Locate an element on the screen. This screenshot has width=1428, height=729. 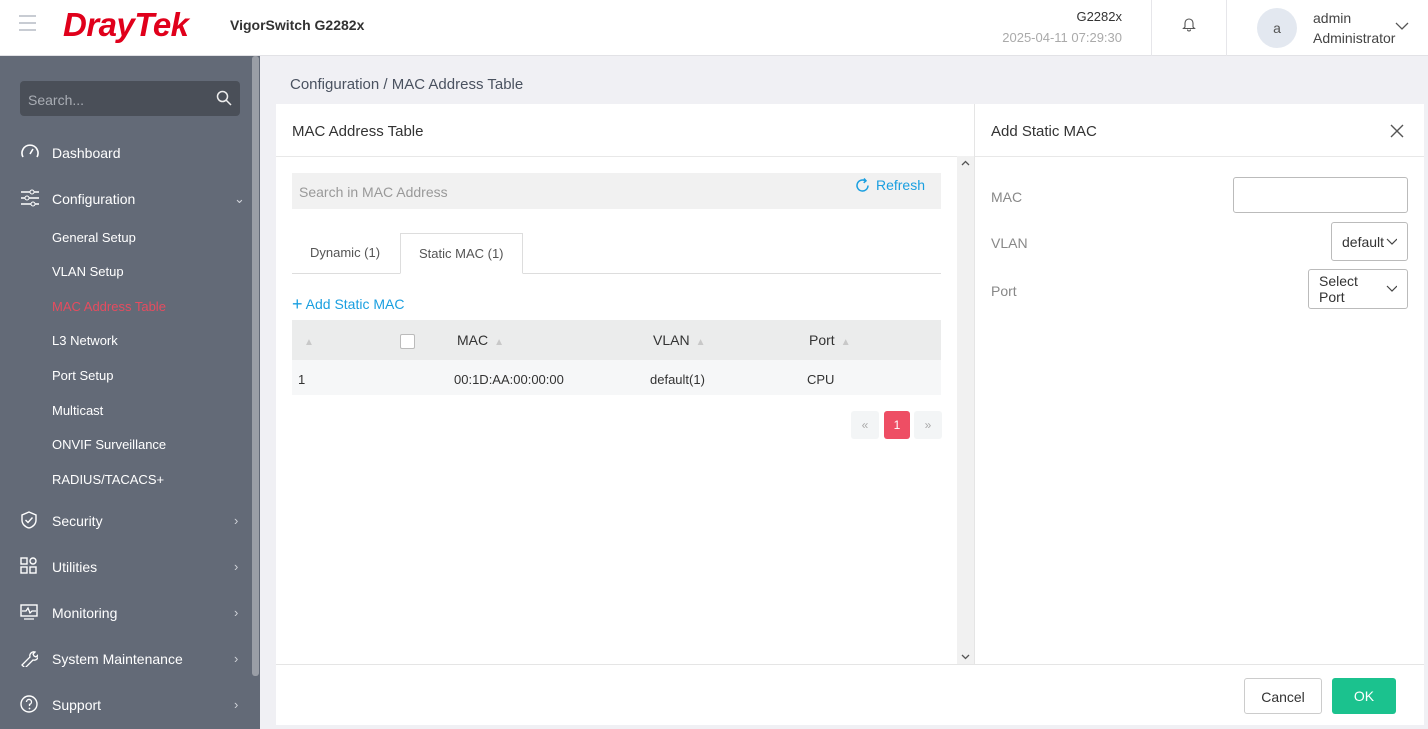
tab-dynamic: Dynamic (1) is located at coordinates (345, 252).